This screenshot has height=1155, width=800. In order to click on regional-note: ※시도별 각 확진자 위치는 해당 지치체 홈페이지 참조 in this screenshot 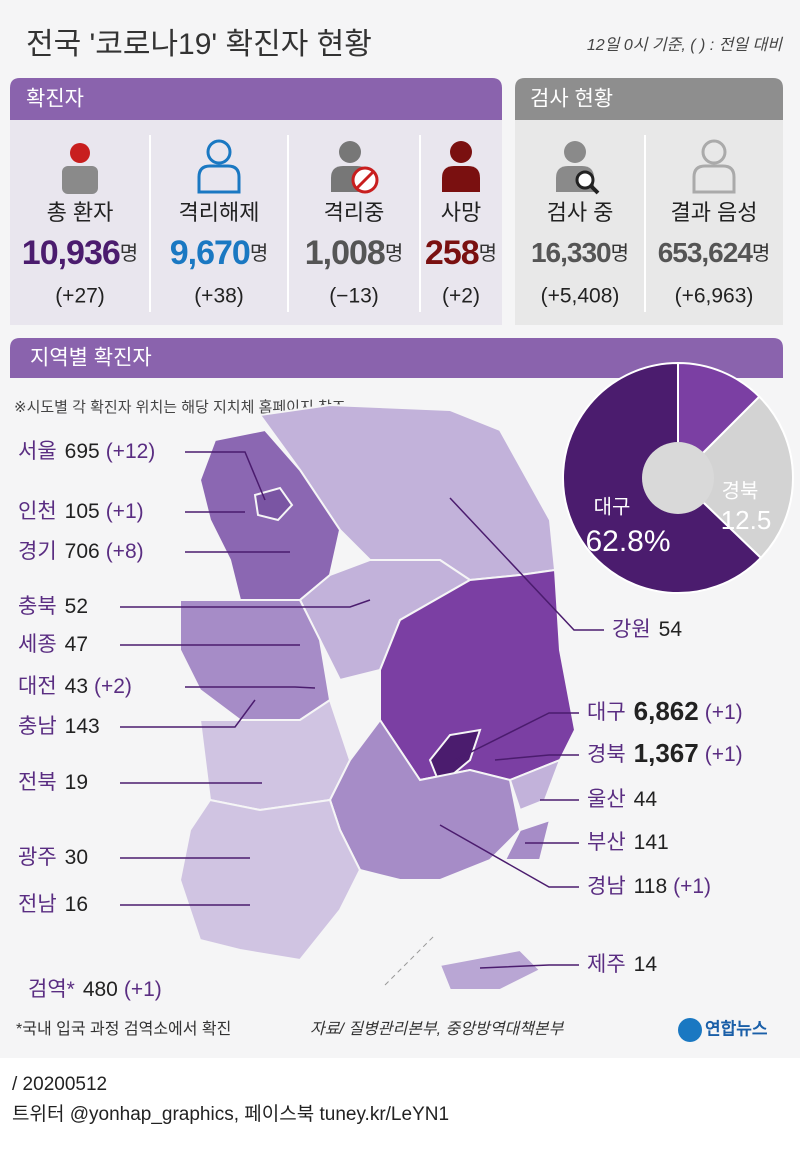, I will do `click(180, 407)`.